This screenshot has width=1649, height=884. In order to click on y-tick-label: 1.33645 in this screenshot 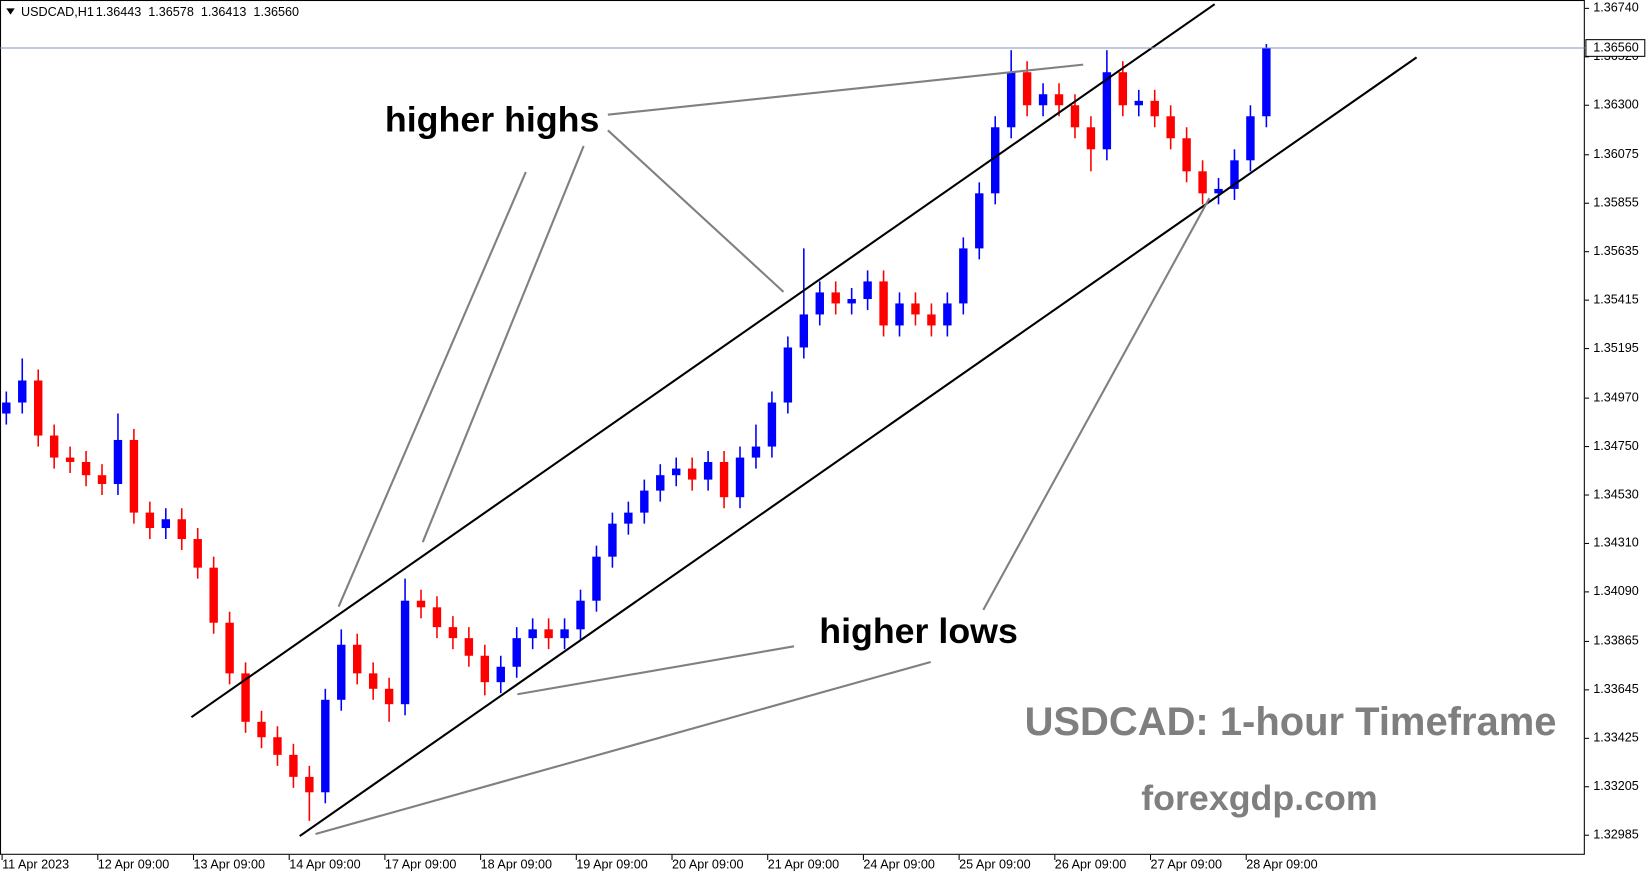, I will do `click(1616, 689)`.